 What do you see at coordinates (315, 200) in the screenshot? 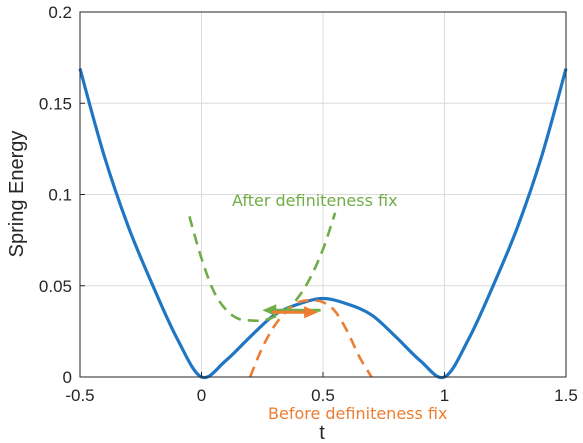
I see `annotation-after-fix: After definiteness fix` at bounding box center [315, 200].